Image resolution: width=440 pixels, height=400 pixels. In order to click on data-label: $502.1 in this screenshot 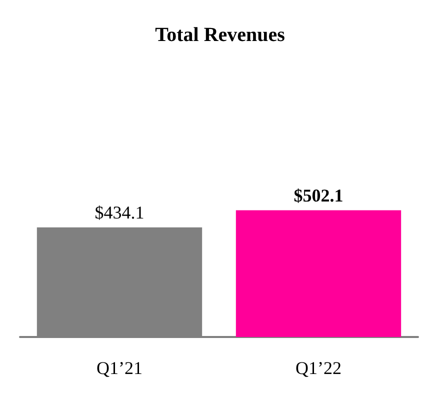, I will do `click(319, 195)`.